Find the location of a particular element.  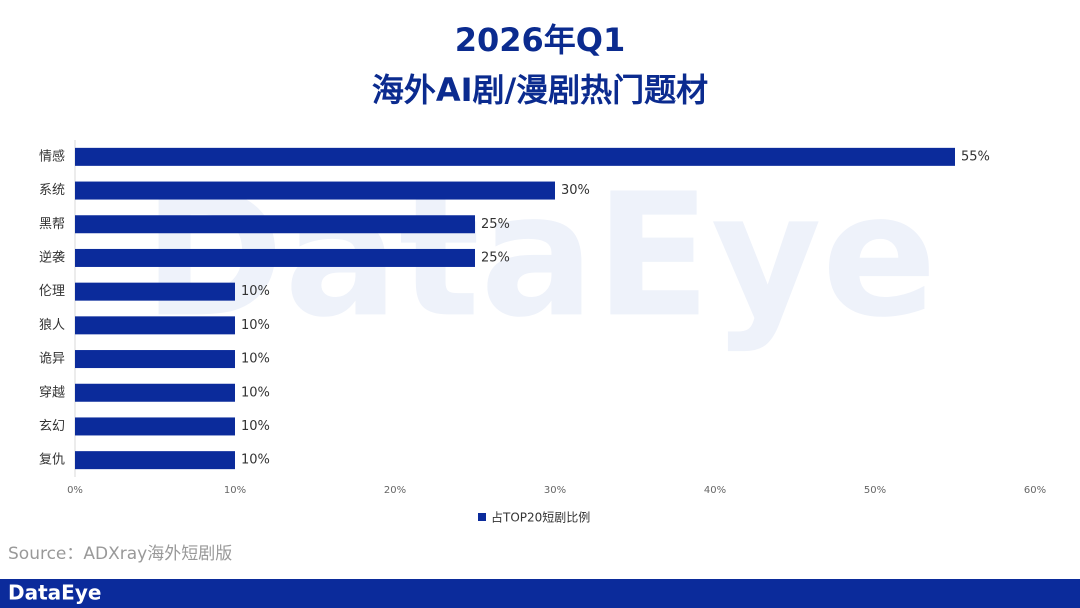

y-tick-label: 黑帮 is located at coordinates (52, 224).